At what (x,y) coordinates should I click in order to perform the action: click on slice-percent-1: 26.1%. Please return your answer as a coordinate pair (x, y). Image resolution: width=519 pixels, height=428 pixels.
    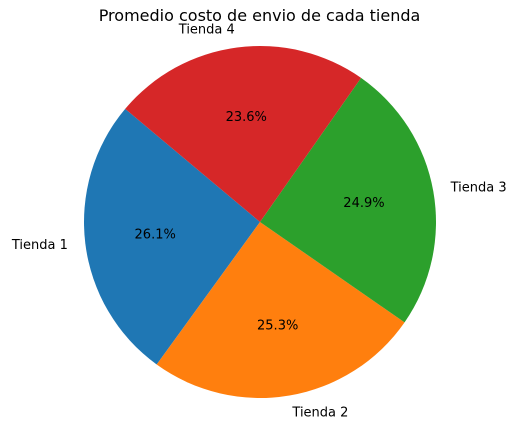
    Looking at the image, I should click on (155, 234).